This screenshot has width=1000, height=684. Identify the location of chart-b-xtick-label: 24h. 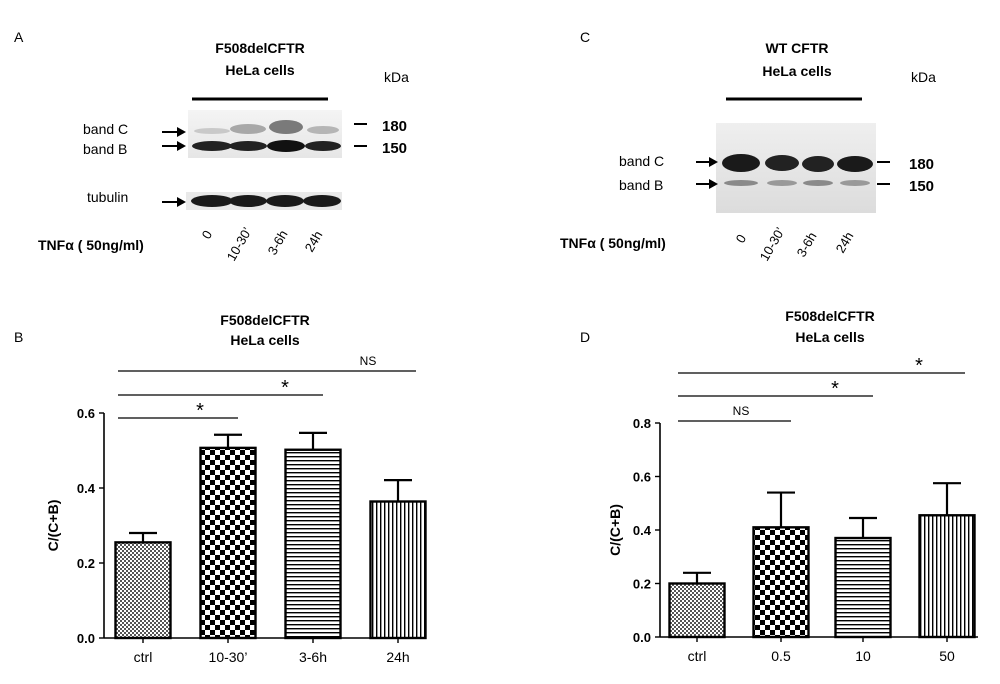
(397, 657).